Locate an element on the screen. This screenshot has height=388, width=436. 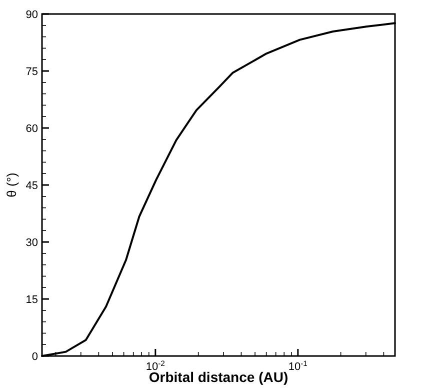
y-tick-label: 90 is located at coordinates (32, 15).